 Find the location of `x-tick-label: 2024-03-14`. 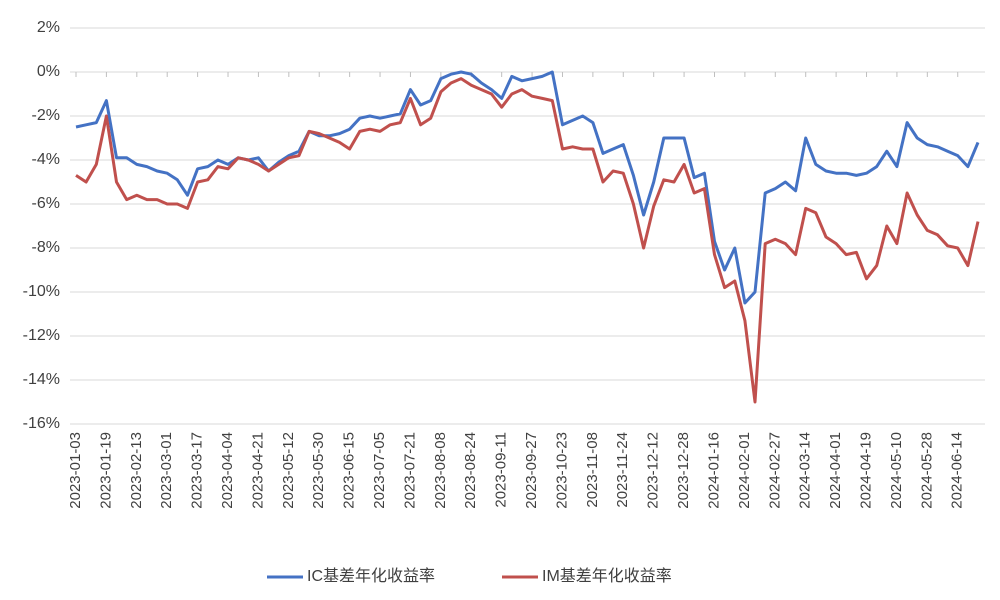

x-tick-label: 2024-03-14 is located at coordinates (805, 470).